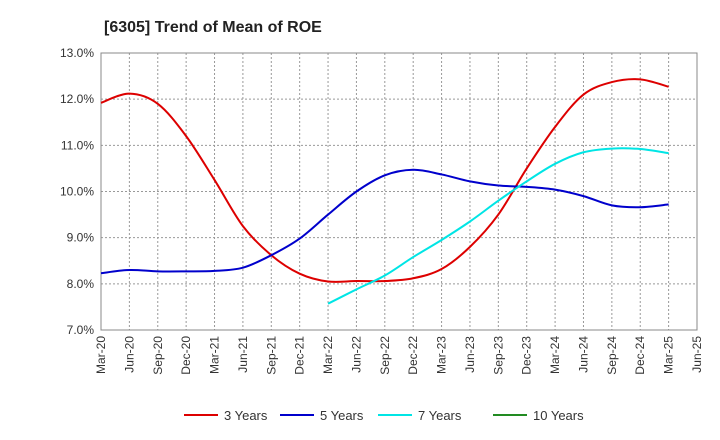  What do you see at coordinates (215, 355) in the screenshot?
I see `x-tick-label: Mar-21` at bounding box center [215, 355].